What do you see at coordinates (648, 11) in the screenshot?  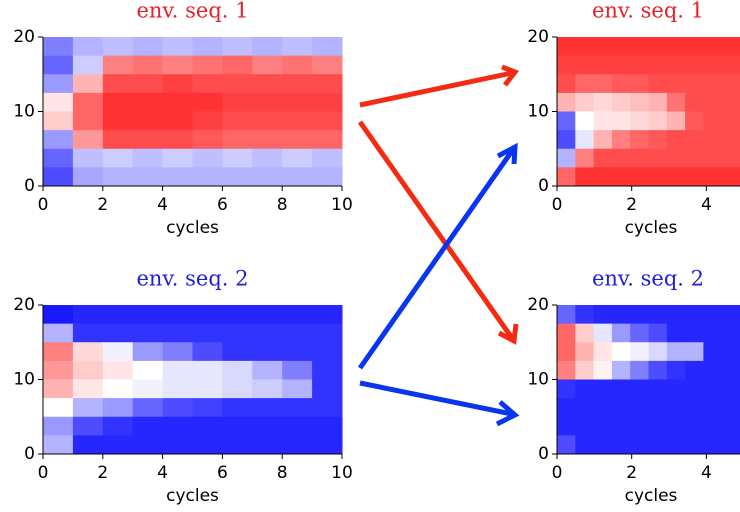 I see `chart-title: env. seq. 1` at bounding box center [648, 11].